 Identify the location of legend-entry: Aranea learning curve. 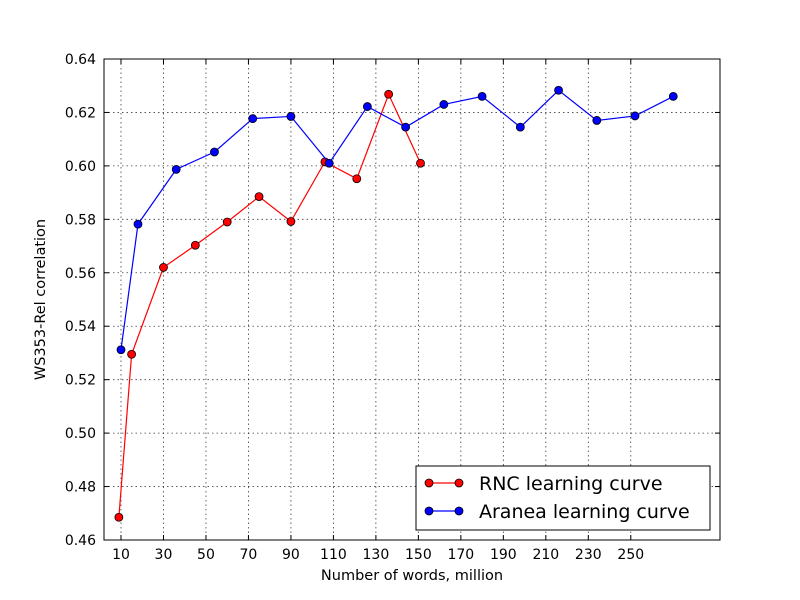
(557, 512).